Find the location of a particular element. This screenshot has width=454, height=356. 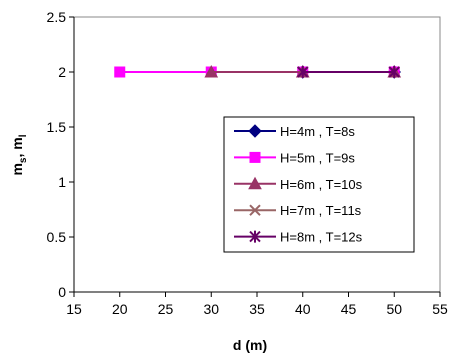

legend-entry: H=7m , T=11s is located at coordinates (298, 210).